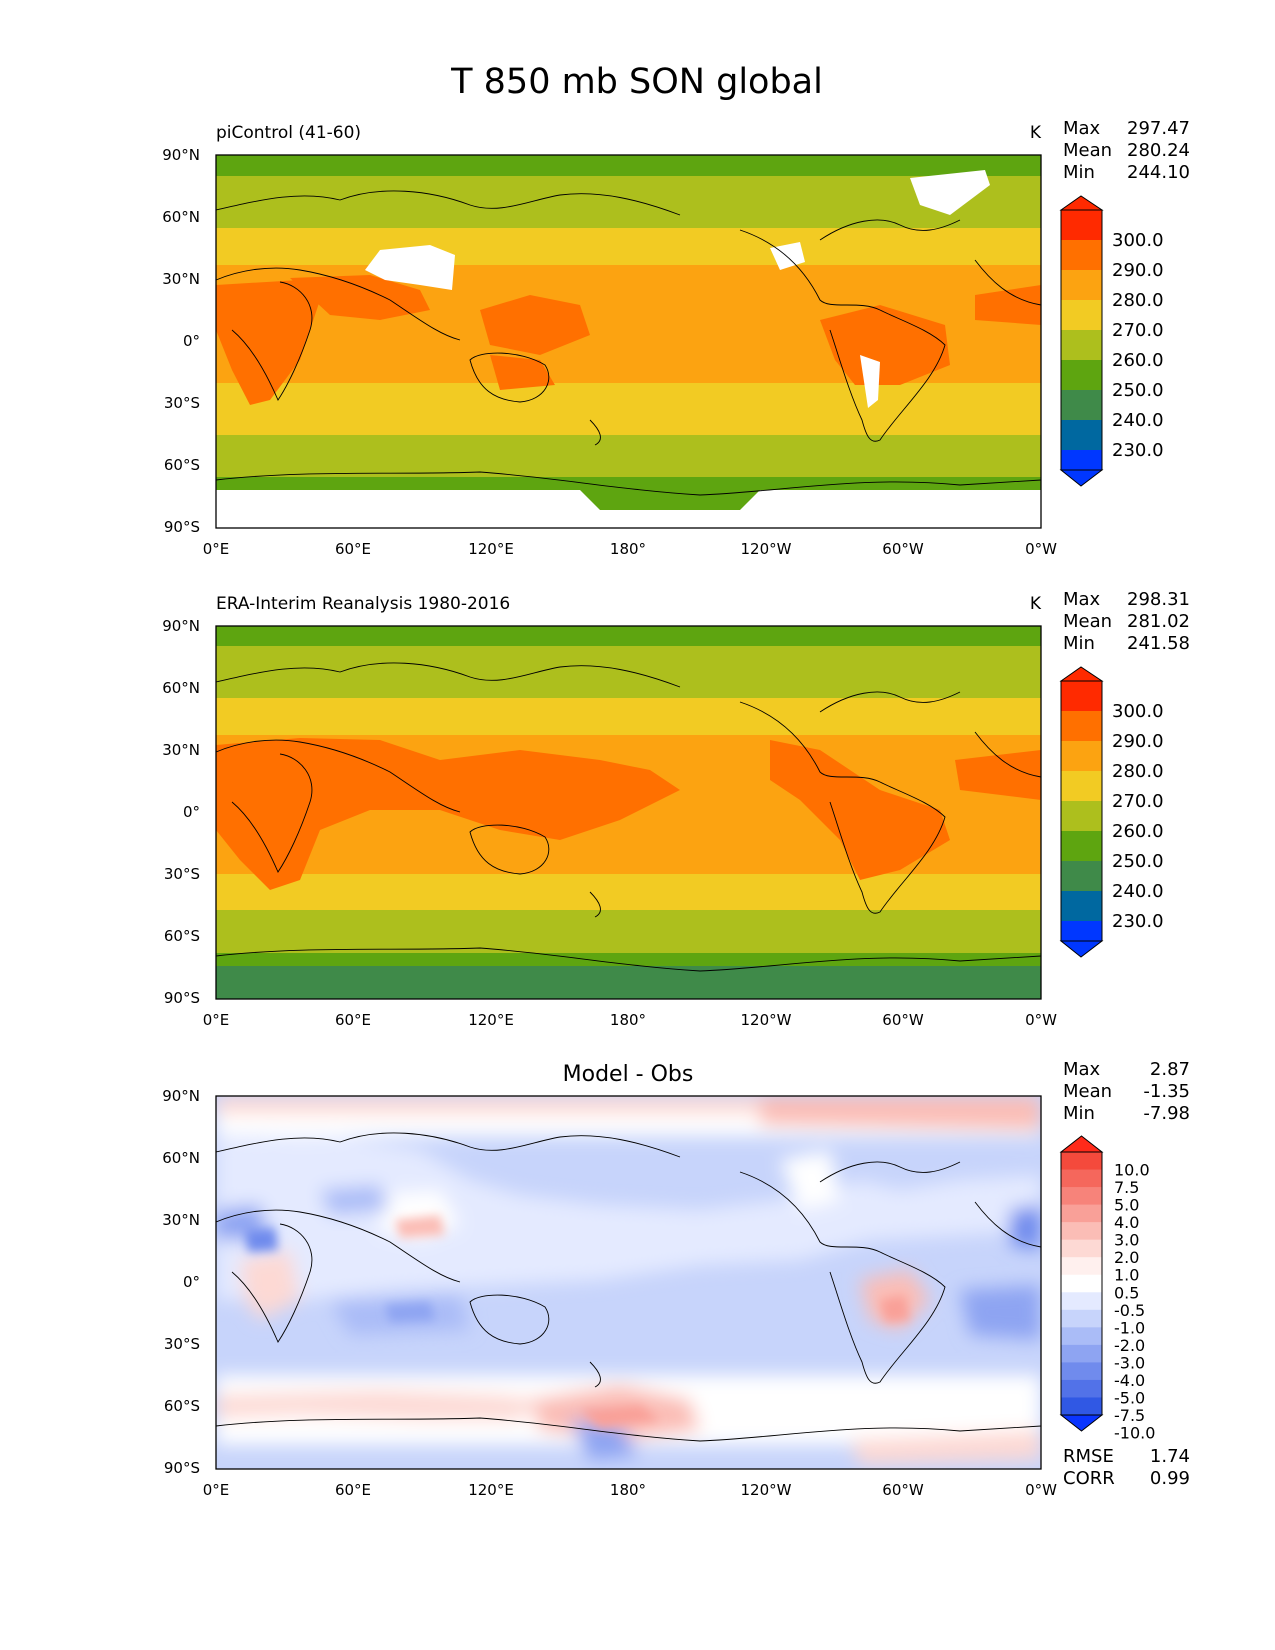 The height and width of the screenshot is (1650, 1275). I want to click on missing-rockies, so click(787, 256).